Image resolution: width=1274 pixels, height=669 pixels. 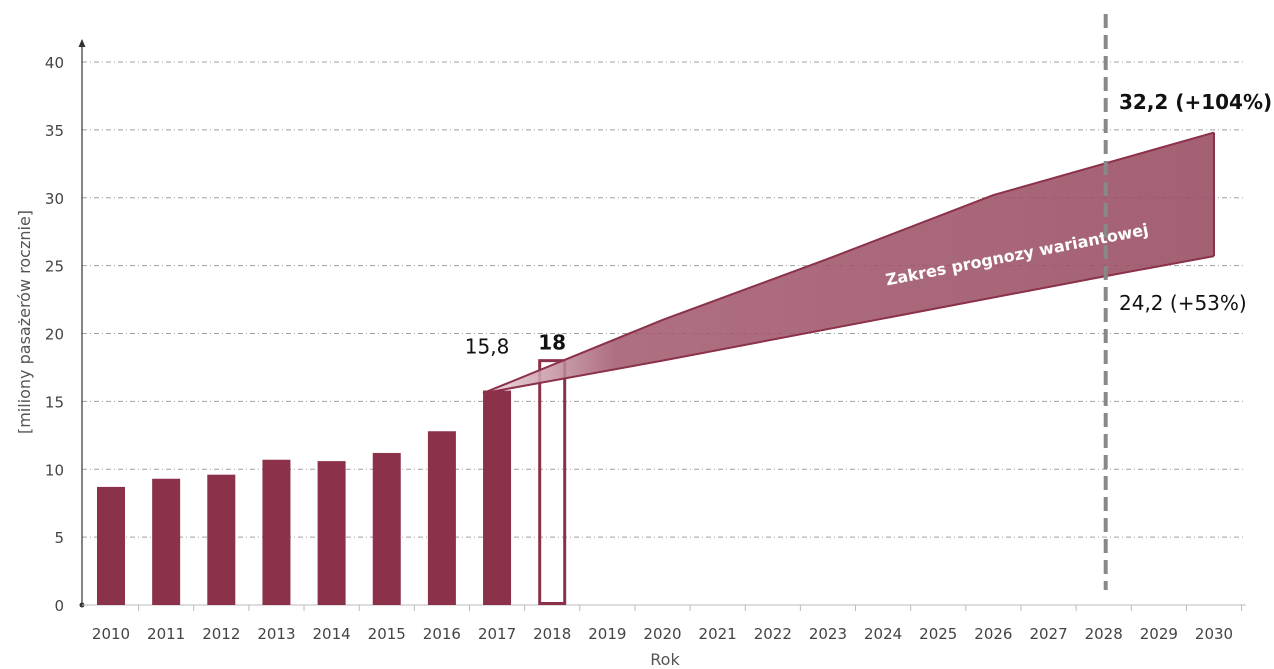 I want to click on bar-value-label: 15,8, so click(x=487, y=347).